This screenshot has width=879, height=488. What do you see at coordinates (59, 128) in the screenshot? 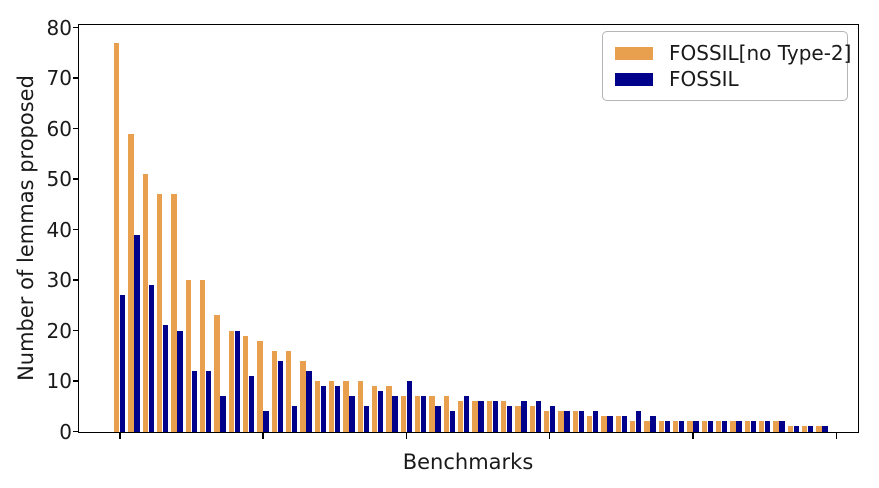
I see `y-tick-label: 60` at bounding box center [59, 128].